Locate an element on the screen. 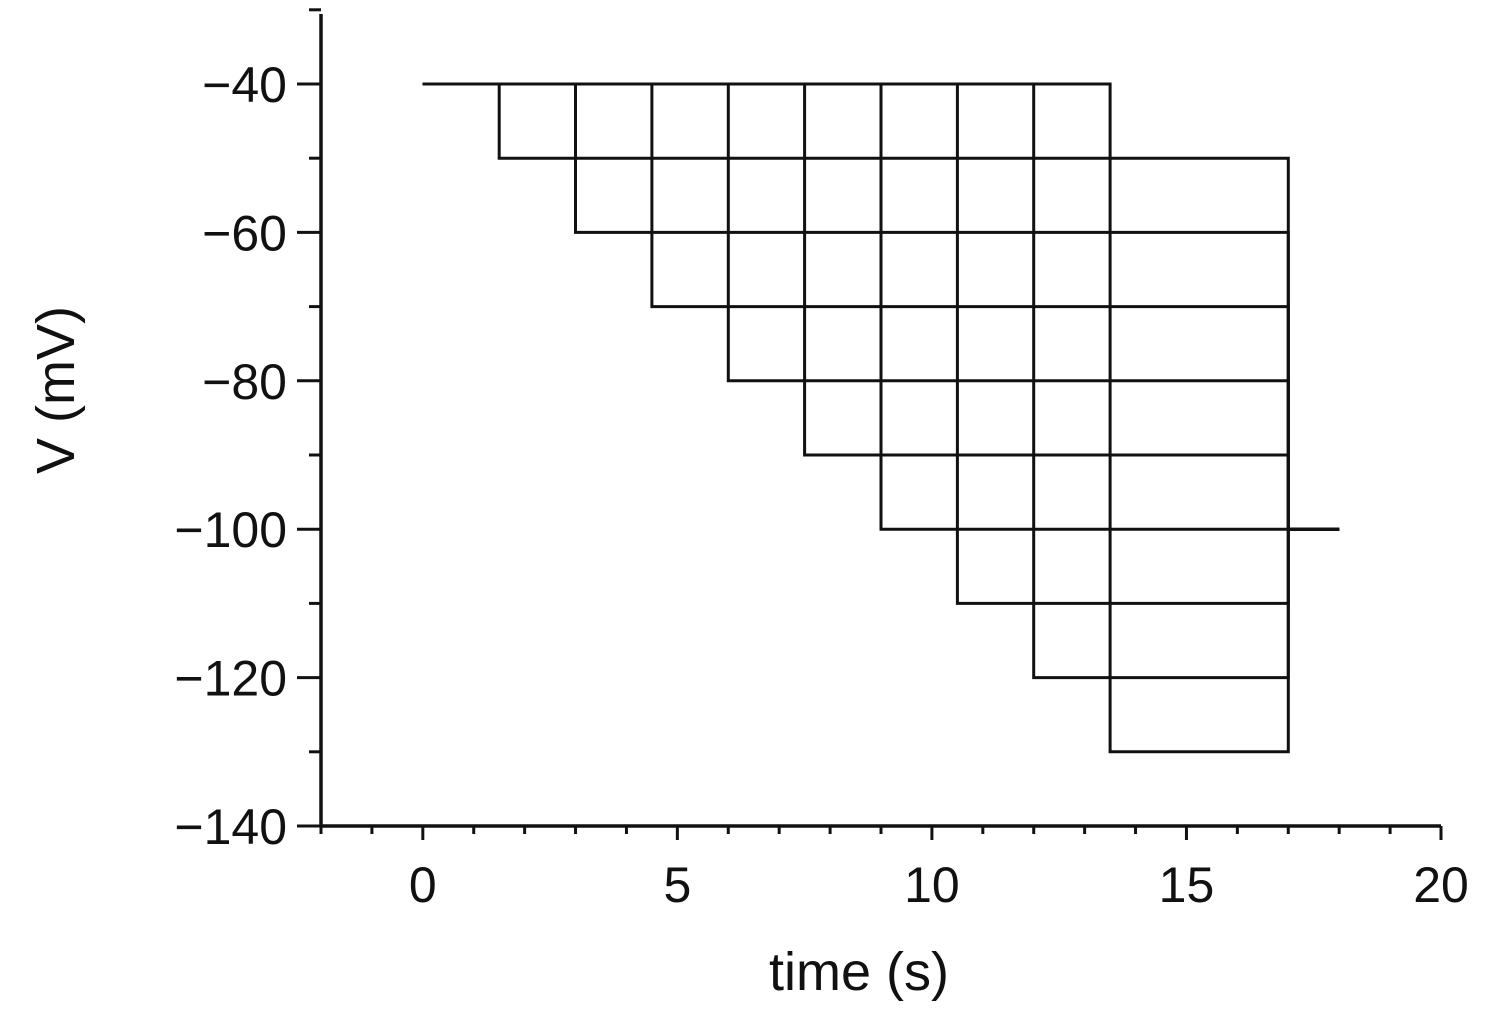  y-tick-label: −60 is located at coordinates (244, 233).